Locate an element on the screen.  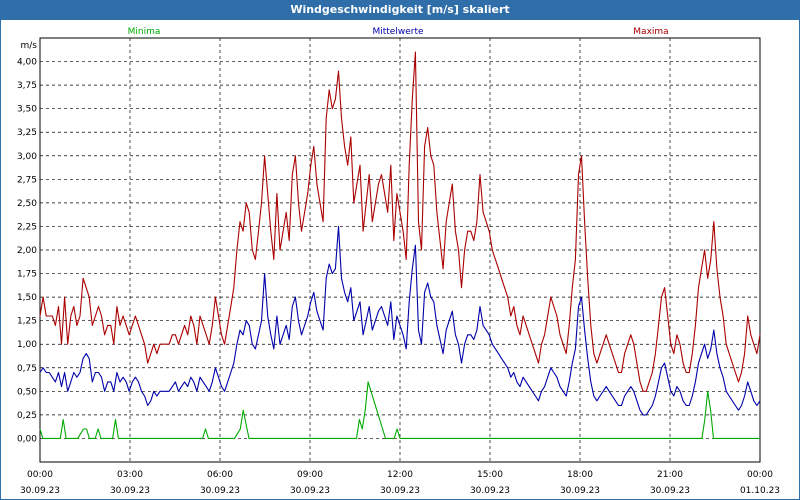
y-tick-label: 3,75 is located at coordinates (27, 86).